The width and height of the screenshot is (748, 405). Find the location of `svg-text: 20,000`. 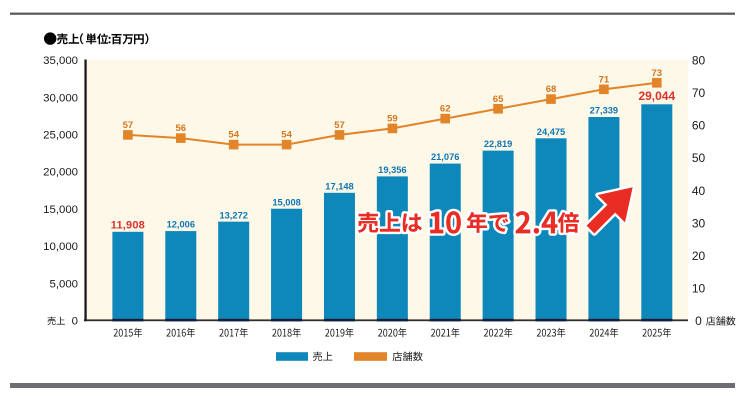

svg-text: 20,000 is located at coordinates (60, 173).